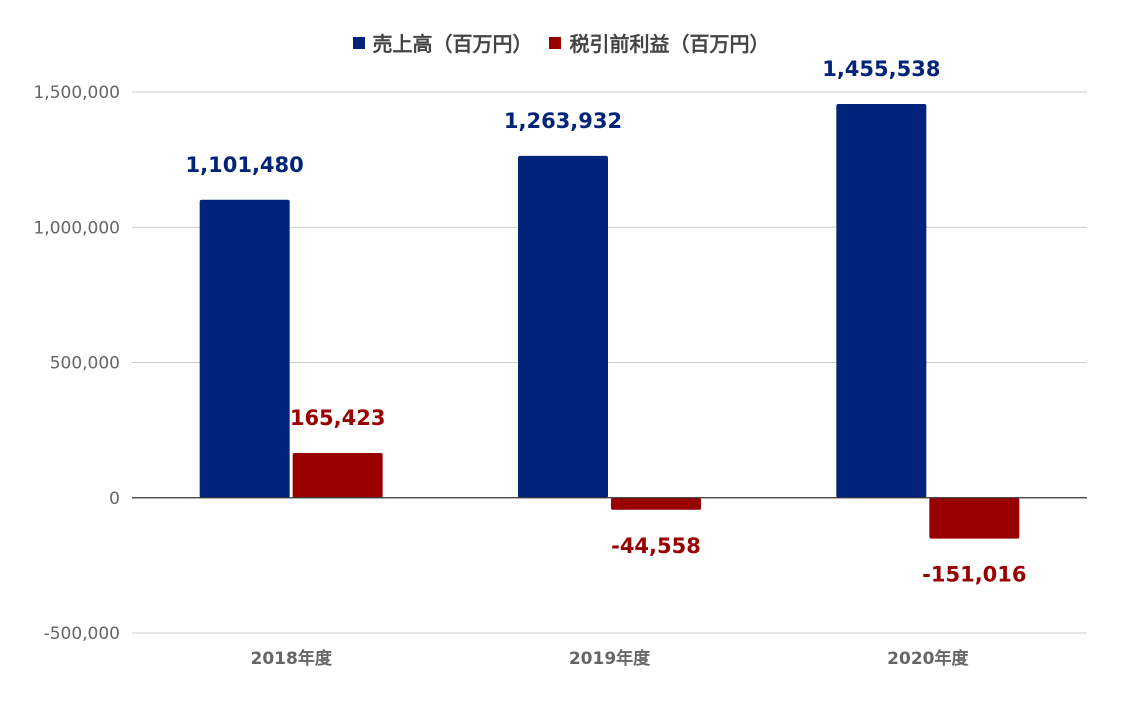  Describe the element at coordinates (82, 634) in the screenshot. I see `y-tick-label: -500,000` at that location.